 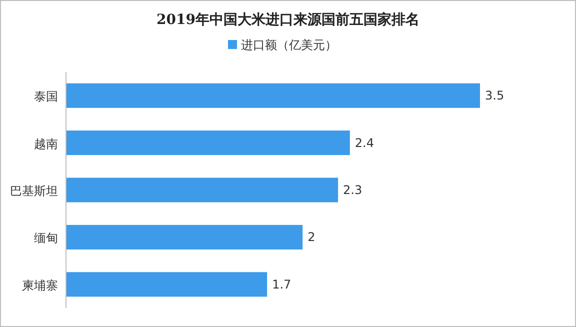 What do you see at coordinates (282, 284) in the screenshot?
I see `data-label: 1.7` at bounding box center [282, 284].